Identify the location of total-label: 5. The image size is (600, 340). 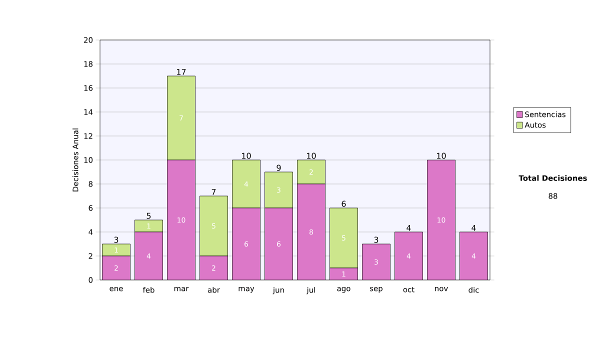
(148, 215).